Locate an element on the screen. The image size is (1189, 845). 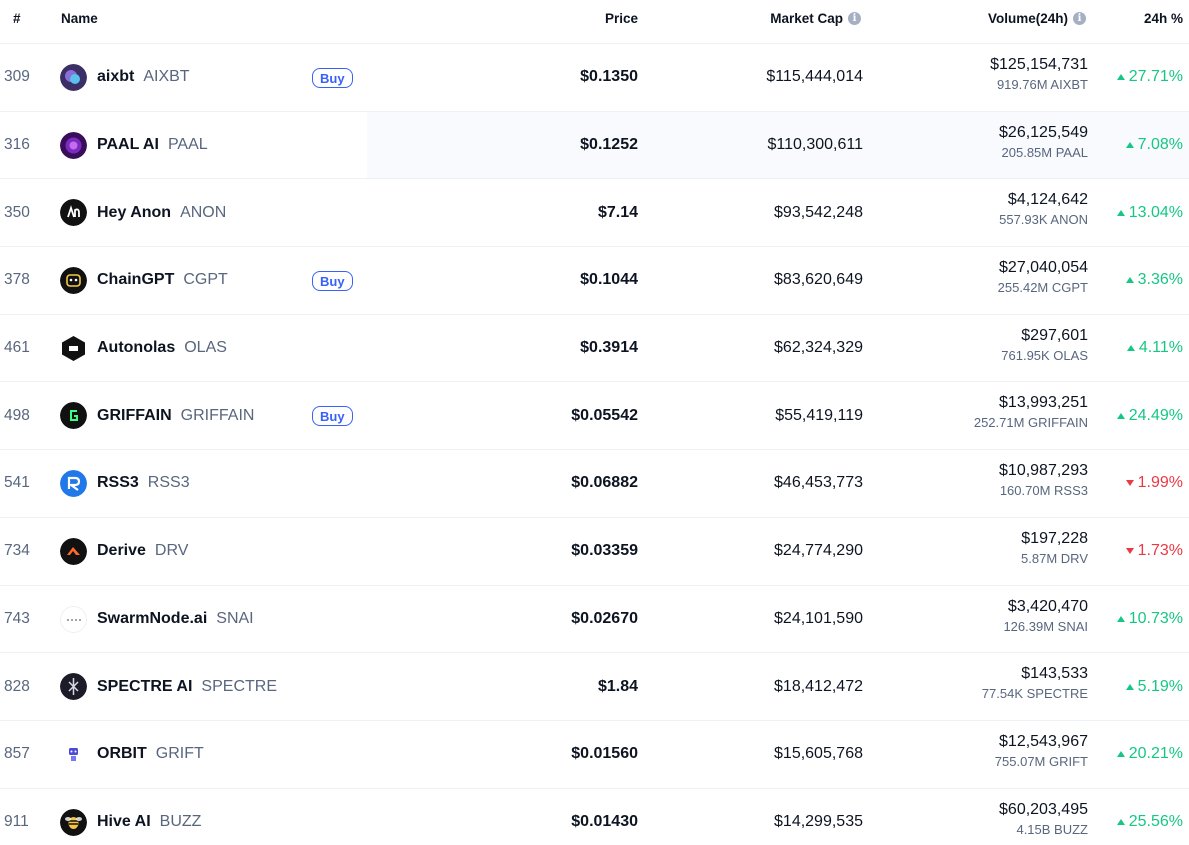
price-cell: $0.3914 is located at coordinates (609, 348).